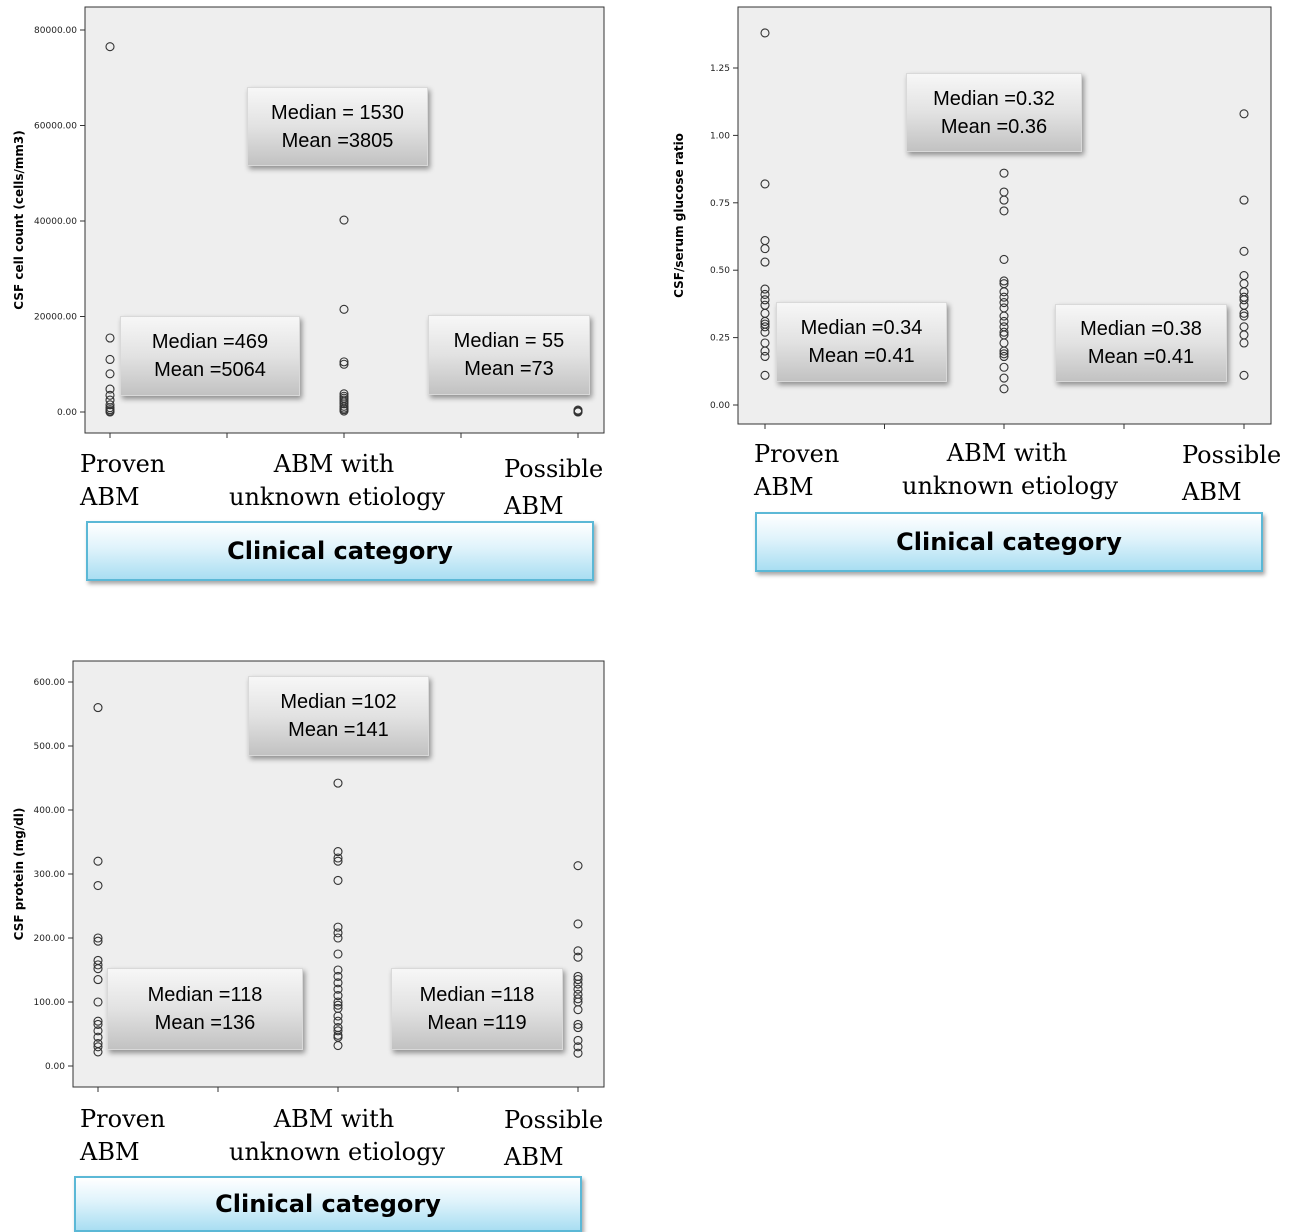 Image resolution: width=1293 pixels, height=1232 pixels. I want to click on y-tick-label: 80000.00, so click(55, 31).